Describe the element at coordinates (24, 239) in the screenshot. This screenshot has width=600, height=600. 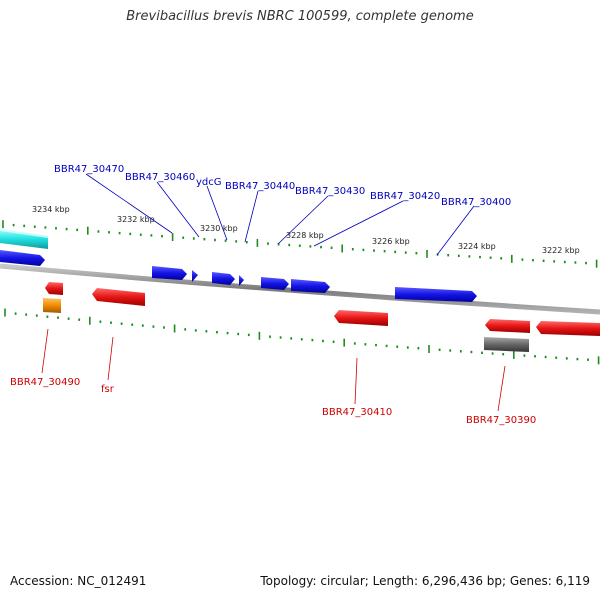
I see `gene-cyan` at that location.